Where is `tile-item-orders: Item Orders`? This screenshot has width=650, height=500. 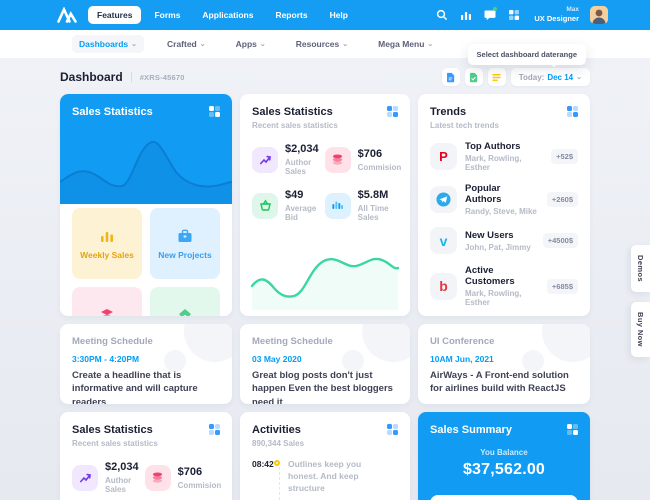 tile-item-orders: Item Orders is located at coordinates (107, 301).